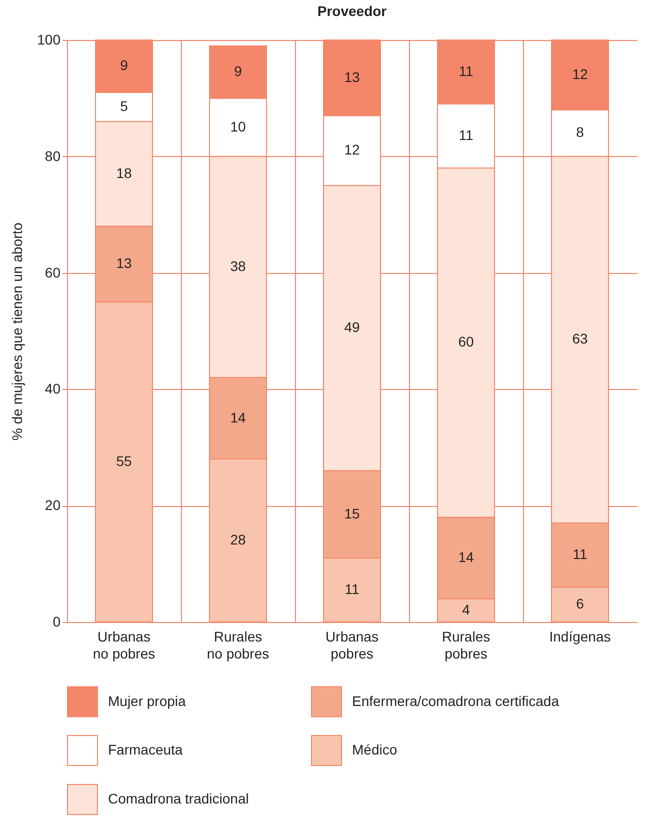 The image size is (652, 834). I want to click on data-label: 5, so click(124, 106).